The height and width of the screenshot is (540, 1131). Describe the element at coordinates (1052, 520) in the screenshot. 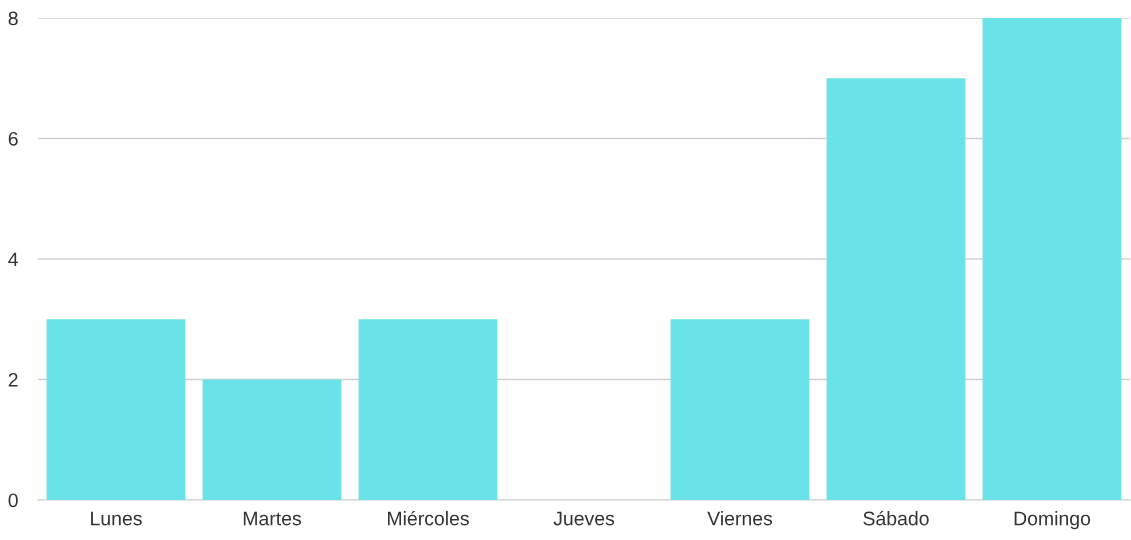

I see `x-tick-label: Domingo` at that location.